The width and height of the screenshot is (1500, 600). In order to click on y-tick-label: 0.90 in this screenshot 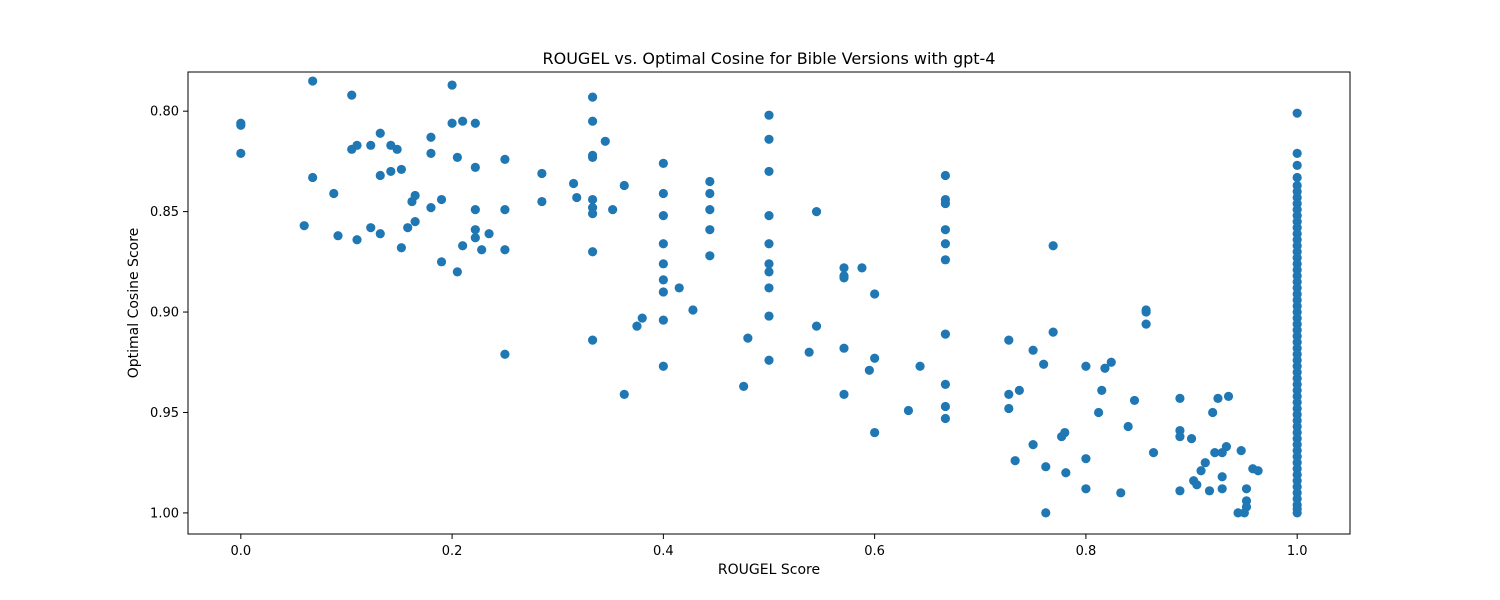, I will do `click(164, 313)`.